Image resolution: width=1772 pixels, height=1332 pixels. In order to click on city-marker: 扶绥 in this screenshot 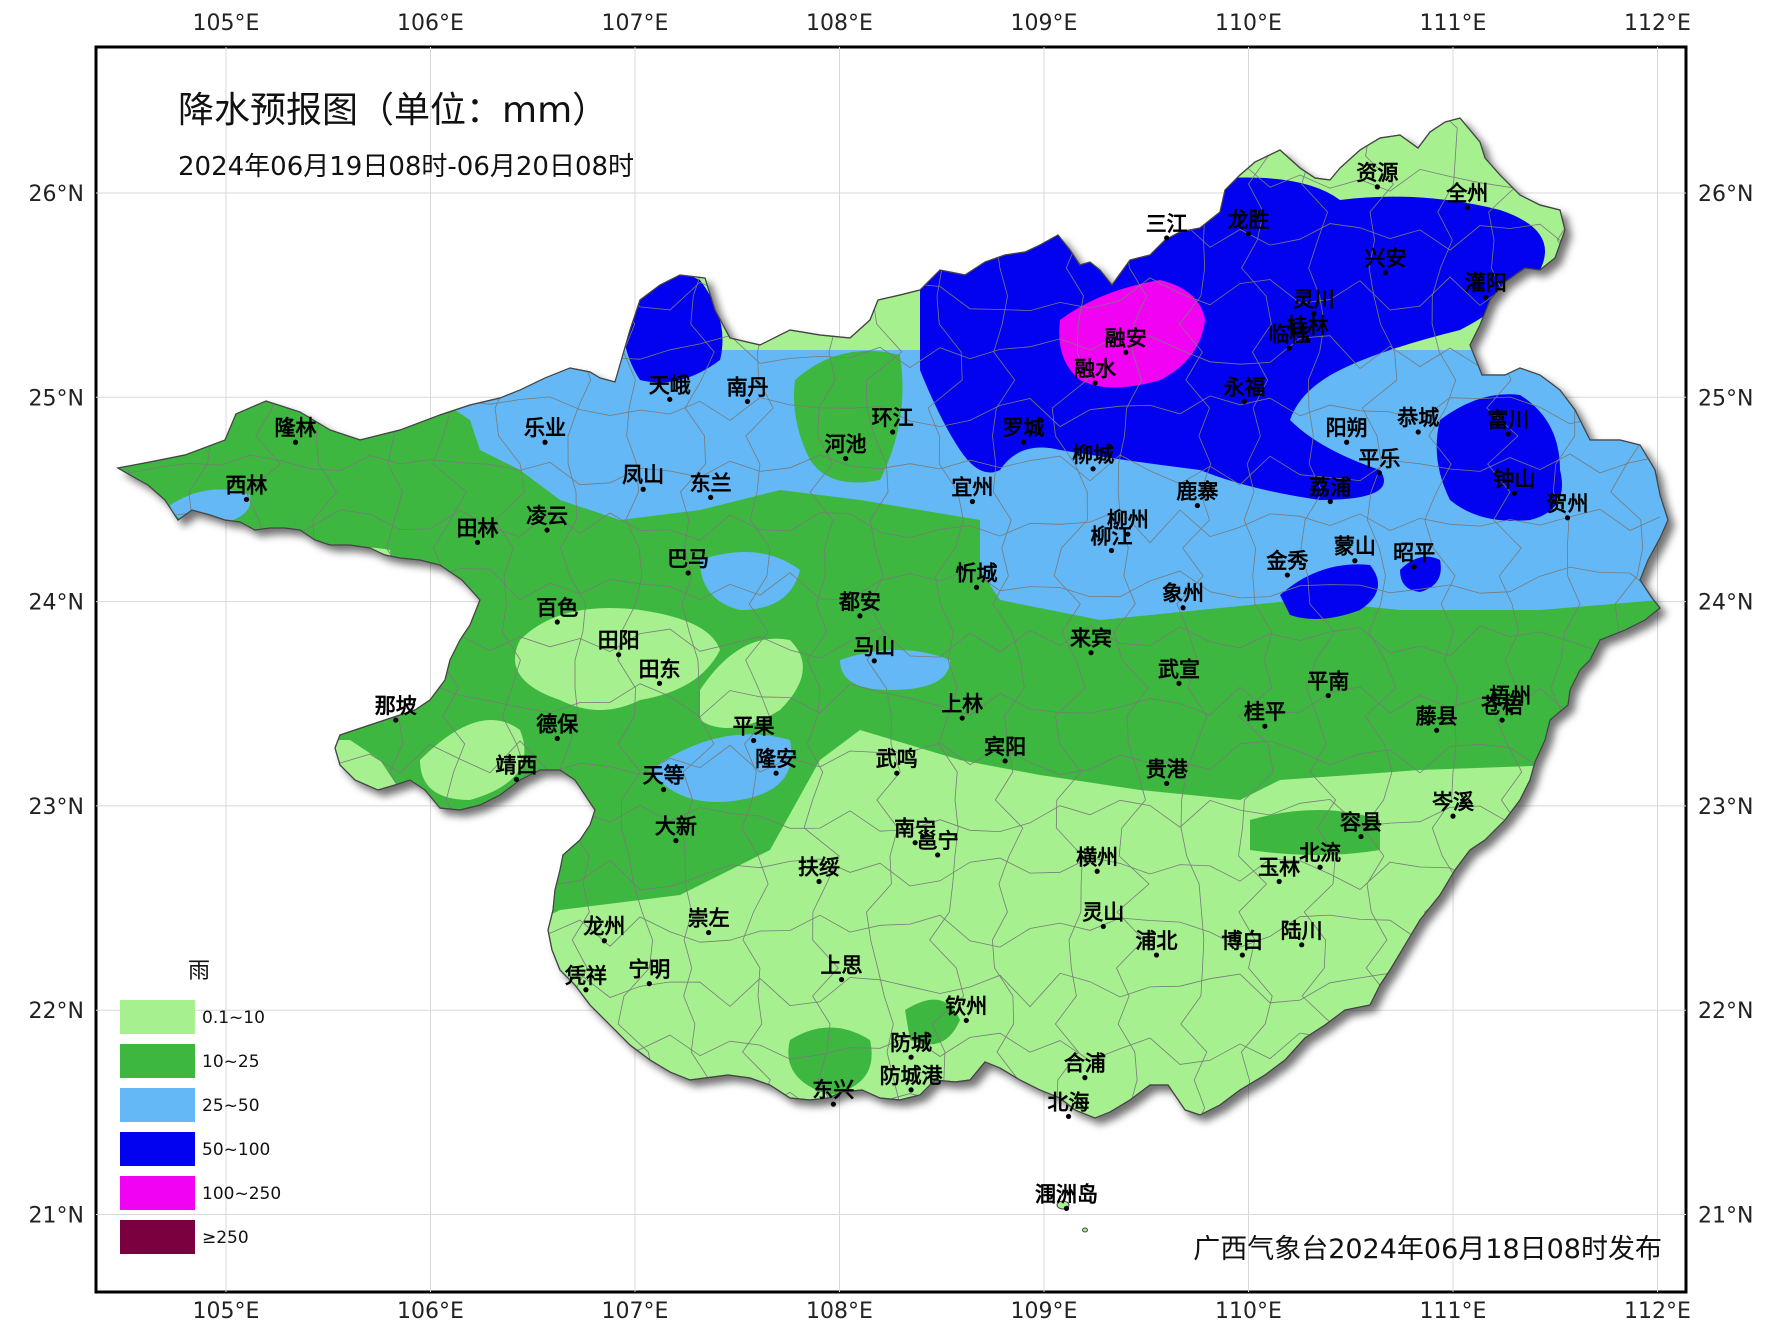, I will do `click(819, 870)`.